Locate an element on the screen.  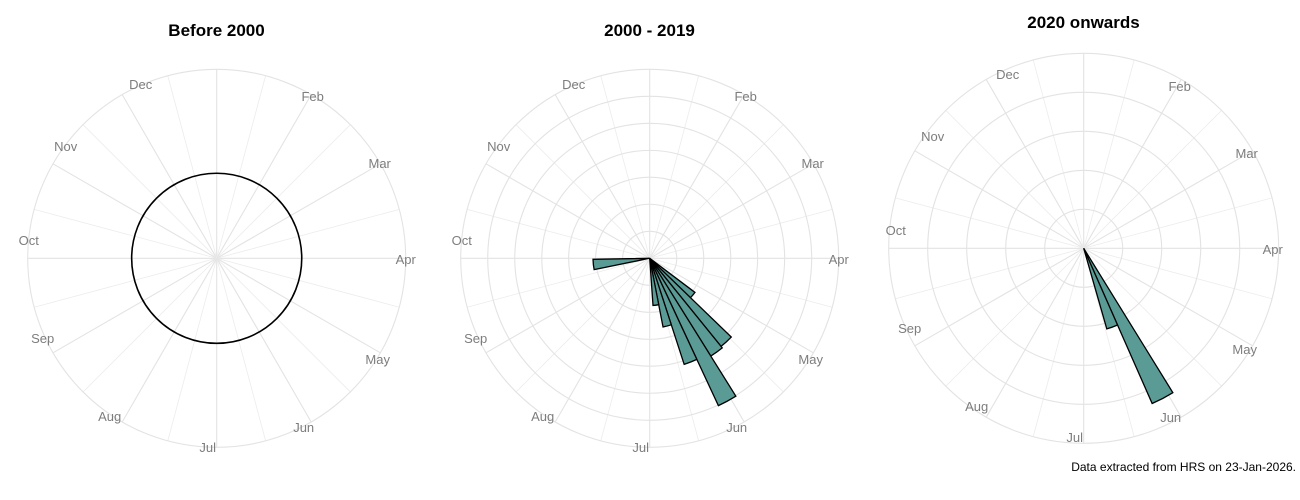
chart-title-2020-onwards: 2020 onwards is located at coordinates (1083, 22).